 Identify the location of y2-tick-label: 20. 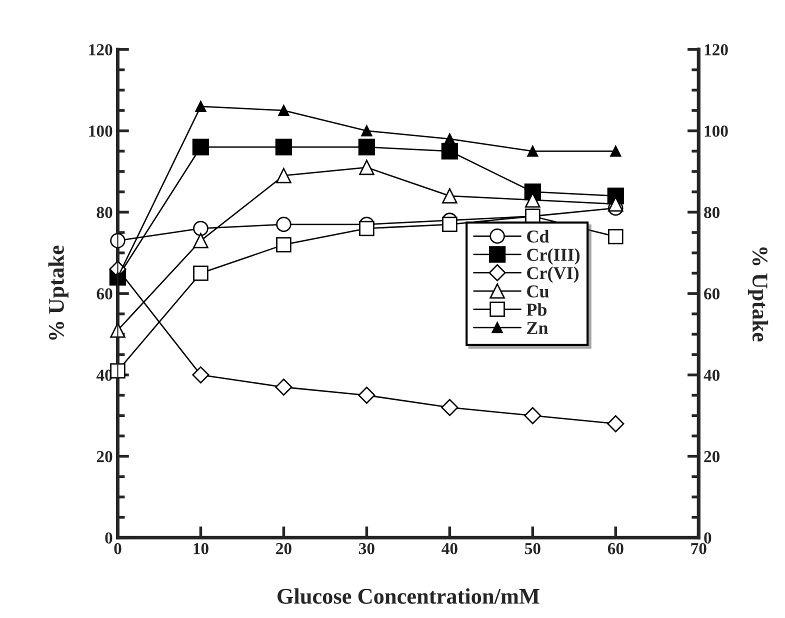
(712, 456).